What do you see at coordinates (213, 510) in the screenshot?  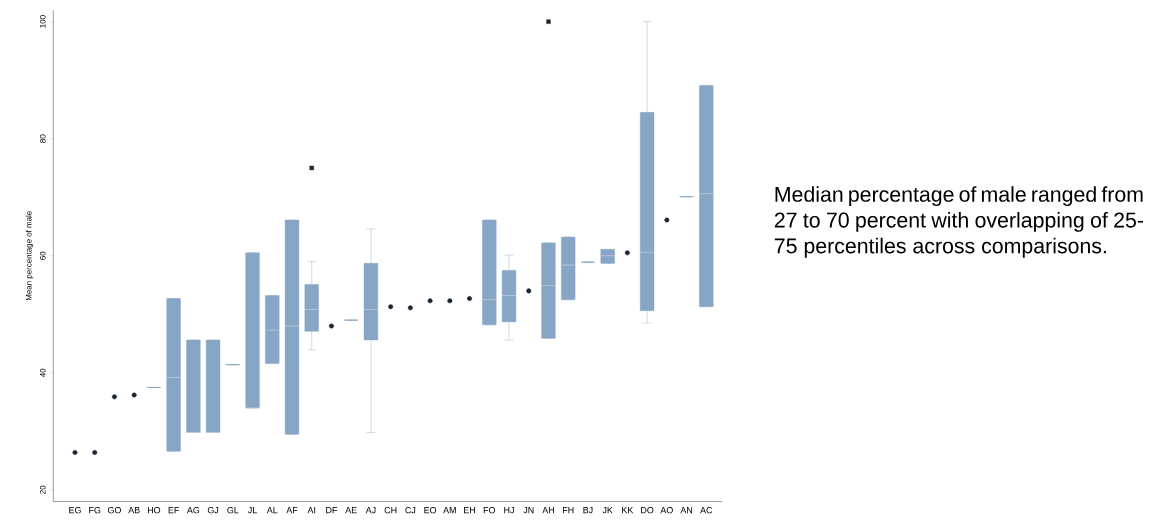 I see `x-tick-label: GJ` at bounding box center [213, 510].